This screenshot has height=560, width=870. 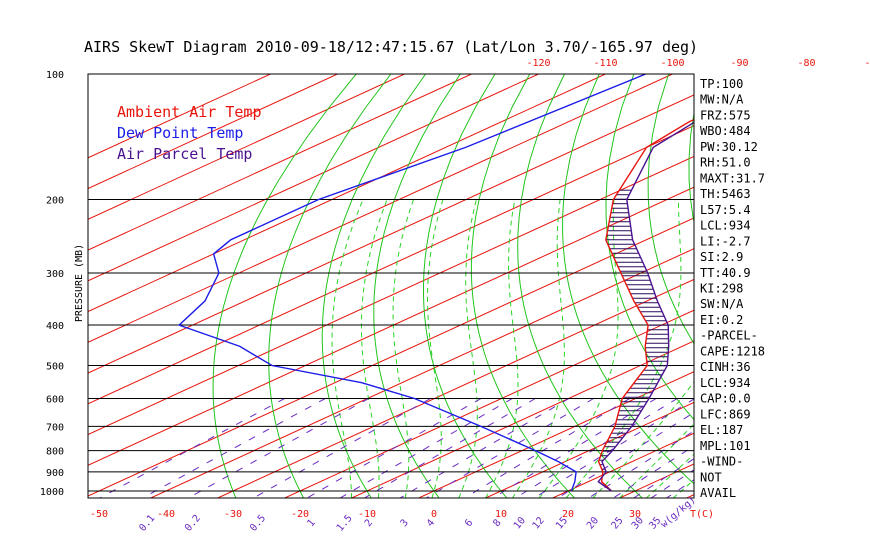 What do you see at coordinates (405, 524) in the screenshot?
I see `mixing-ratio-tick-label: 3` at bounding box center [405, 524].